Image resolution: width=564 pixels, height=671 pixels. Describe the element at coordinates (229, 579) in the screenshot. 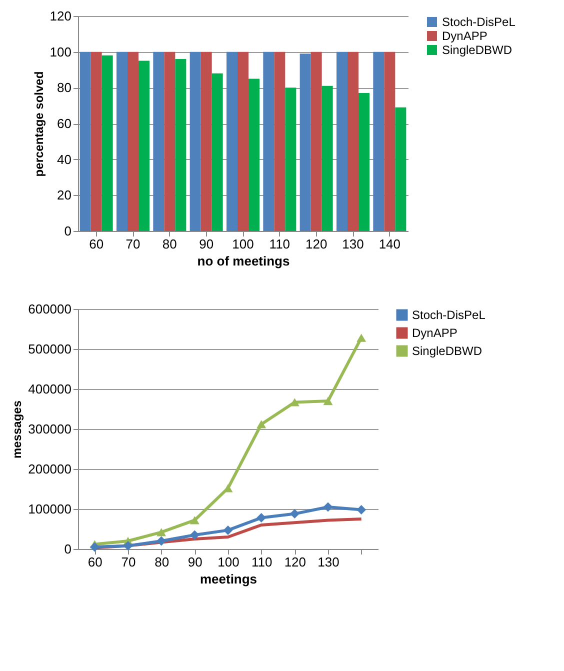

I see `x-axis-title: meetings` at that location.